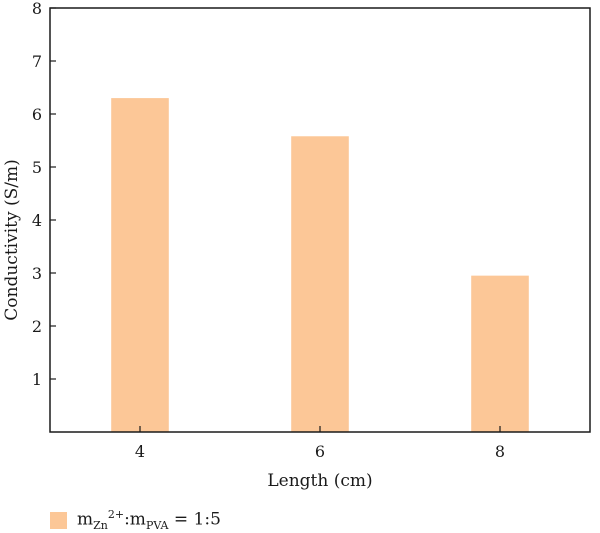  What do you see at coordinates (12, 239) in the screenshot?
I see `y-axis-title: Conductivity (S/m)` at bounding box center [12, 239].